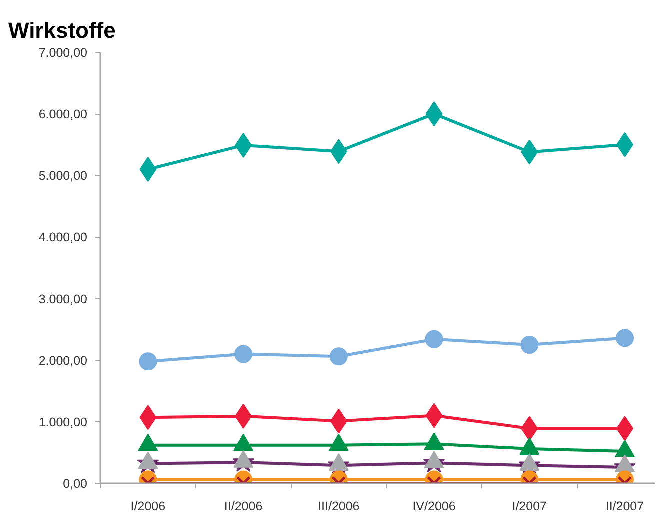 The image size is (660, 516). What do you see at coordinates (434, 507) in the screenshot?
I see `x-tick-label: IV/2006` at bounding box center [434, 507].